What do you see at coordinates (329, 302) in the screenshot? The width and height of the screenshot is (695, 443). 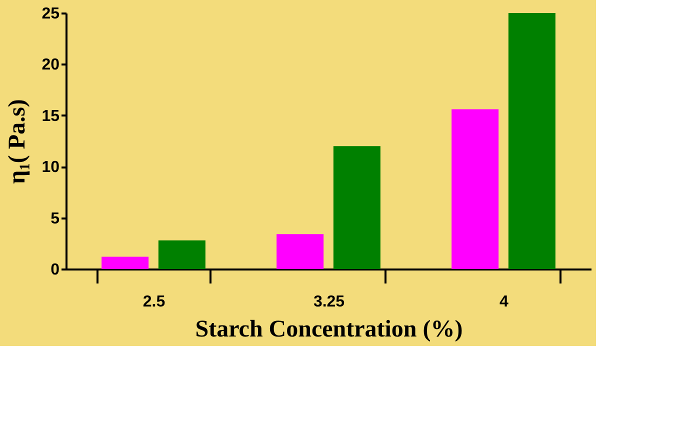 I see `x-tick-label: 3.25` at bounding box center [329, 302].